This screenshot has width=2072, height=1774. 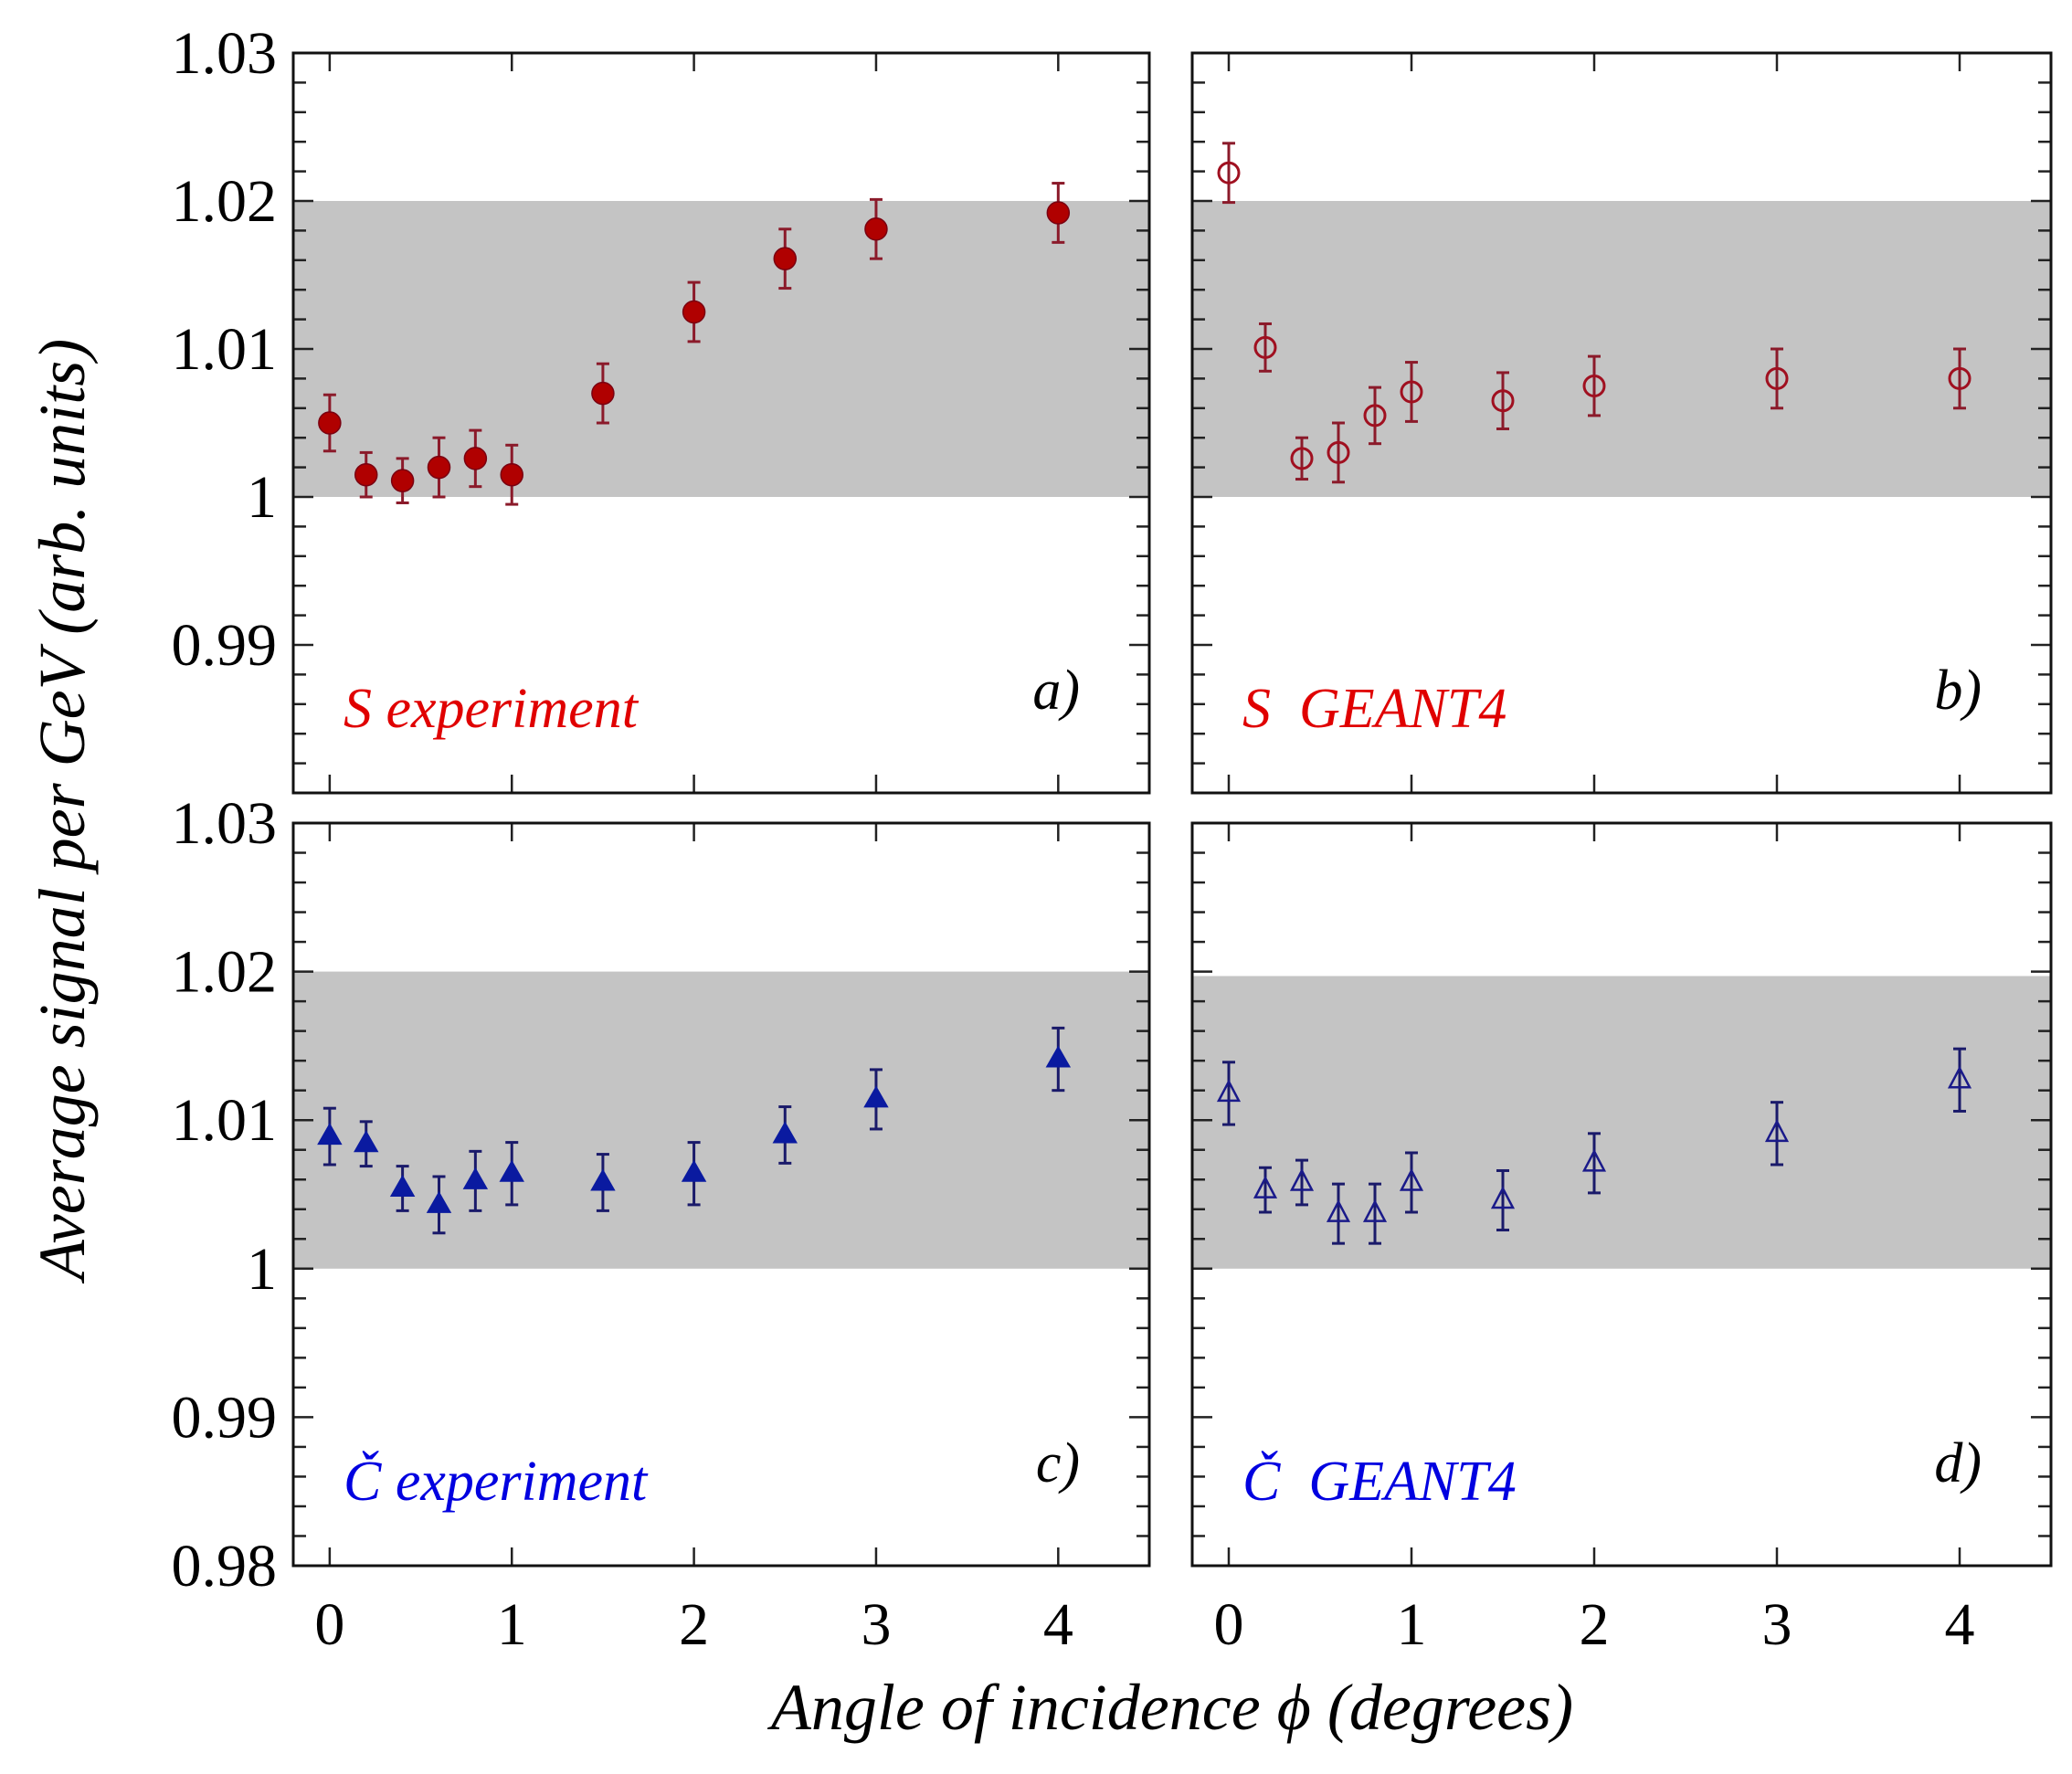 I want to click on panel-label: Č experiment, so click(x=496, y=1482).